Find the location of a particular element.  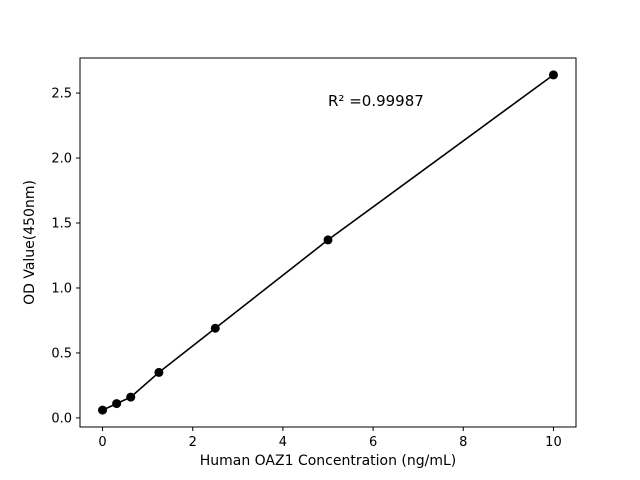

y-tick-label: 0.0 is located at coordinates (61, 418).